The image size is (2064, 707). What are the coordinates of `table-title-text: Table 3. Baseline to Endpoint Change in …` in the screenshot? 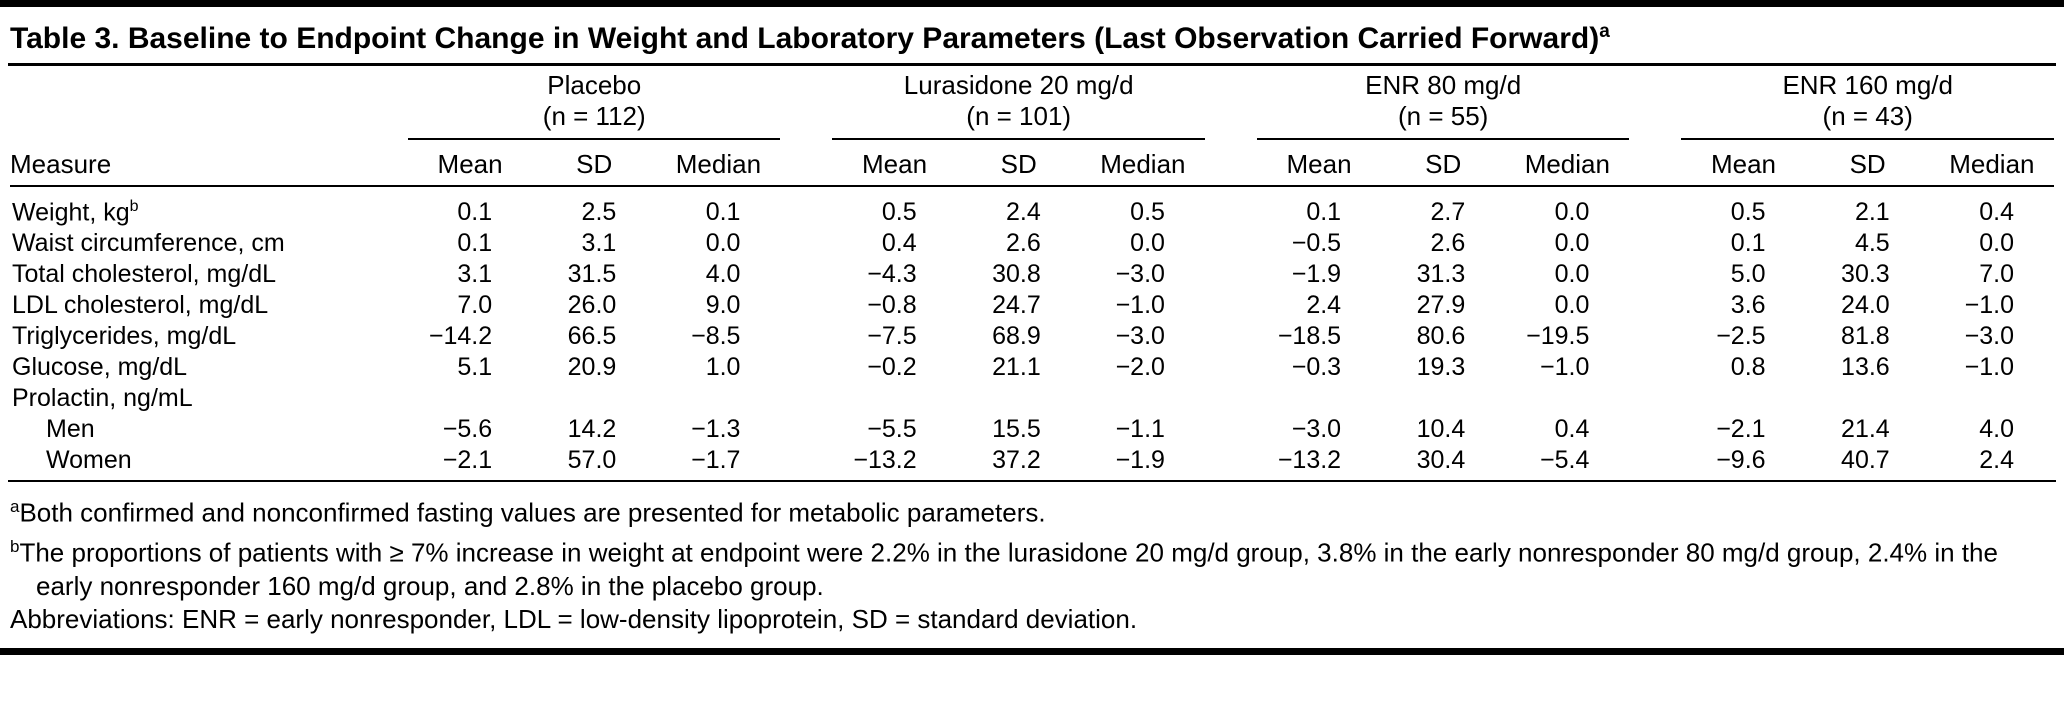 It's located at (805, 38).